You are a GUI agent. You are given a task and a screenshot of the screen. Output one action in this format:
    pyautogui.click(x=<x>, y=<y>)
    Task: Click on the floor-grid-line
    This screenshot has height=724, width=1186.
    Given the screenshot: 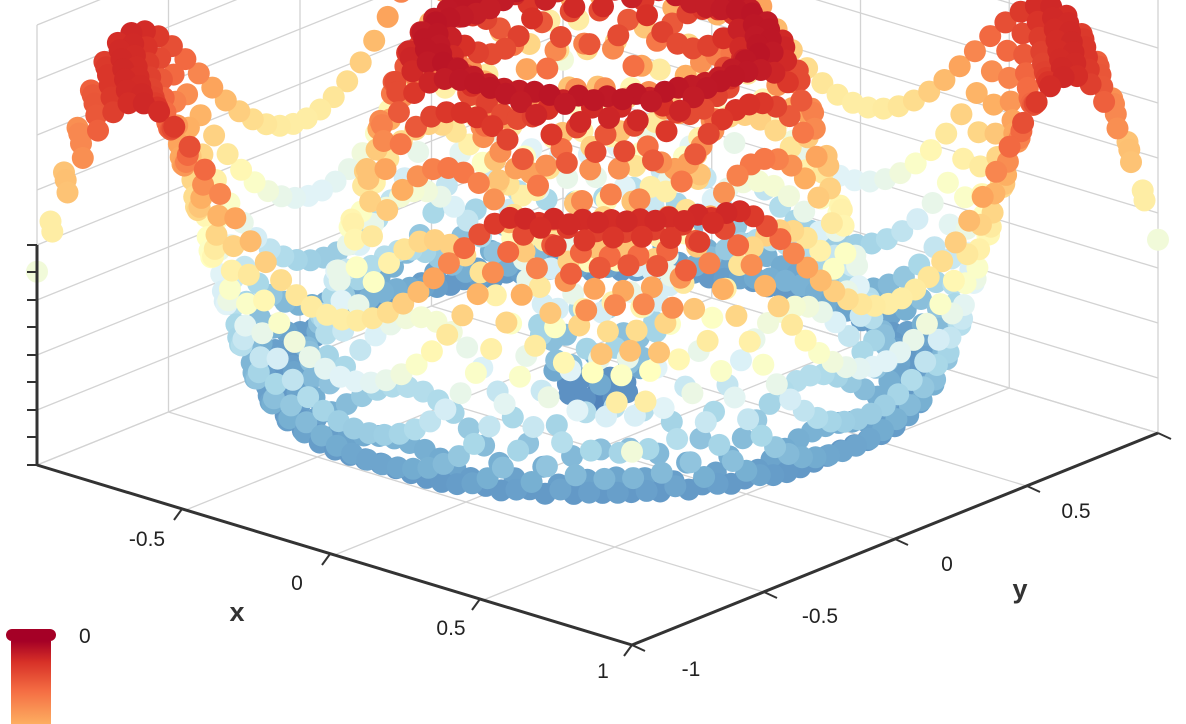 What is the action you would take?
    pyautogui.click(x=746, y=494)
    